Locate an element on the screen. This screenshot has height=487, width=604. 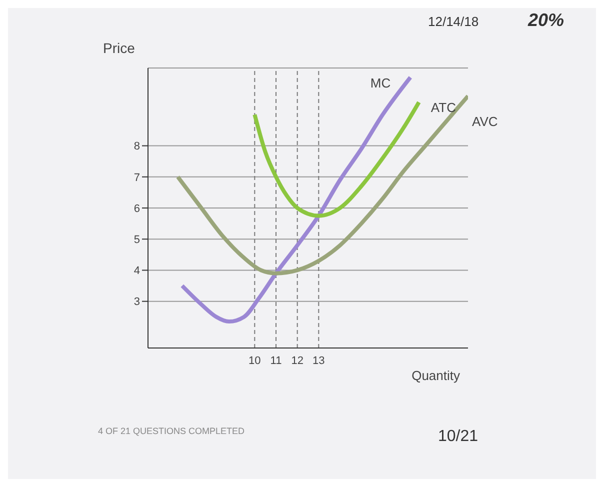
y-tick-label: 6 is located at coordinates (137, 208).